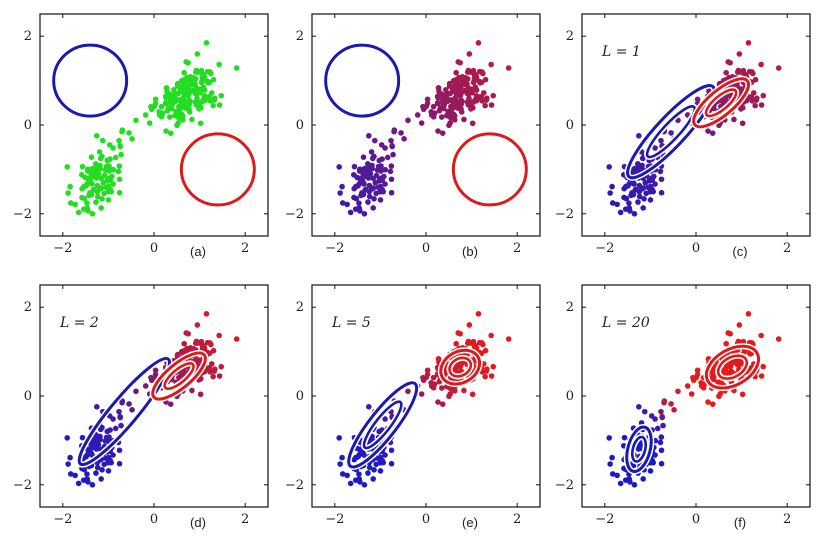 Image resolution: width=831 pixels, height=539 pixels. What do you see at coordinates (489, 169) in the screenshot?
I see `red-component-contour` at bounding box center [489, 169].